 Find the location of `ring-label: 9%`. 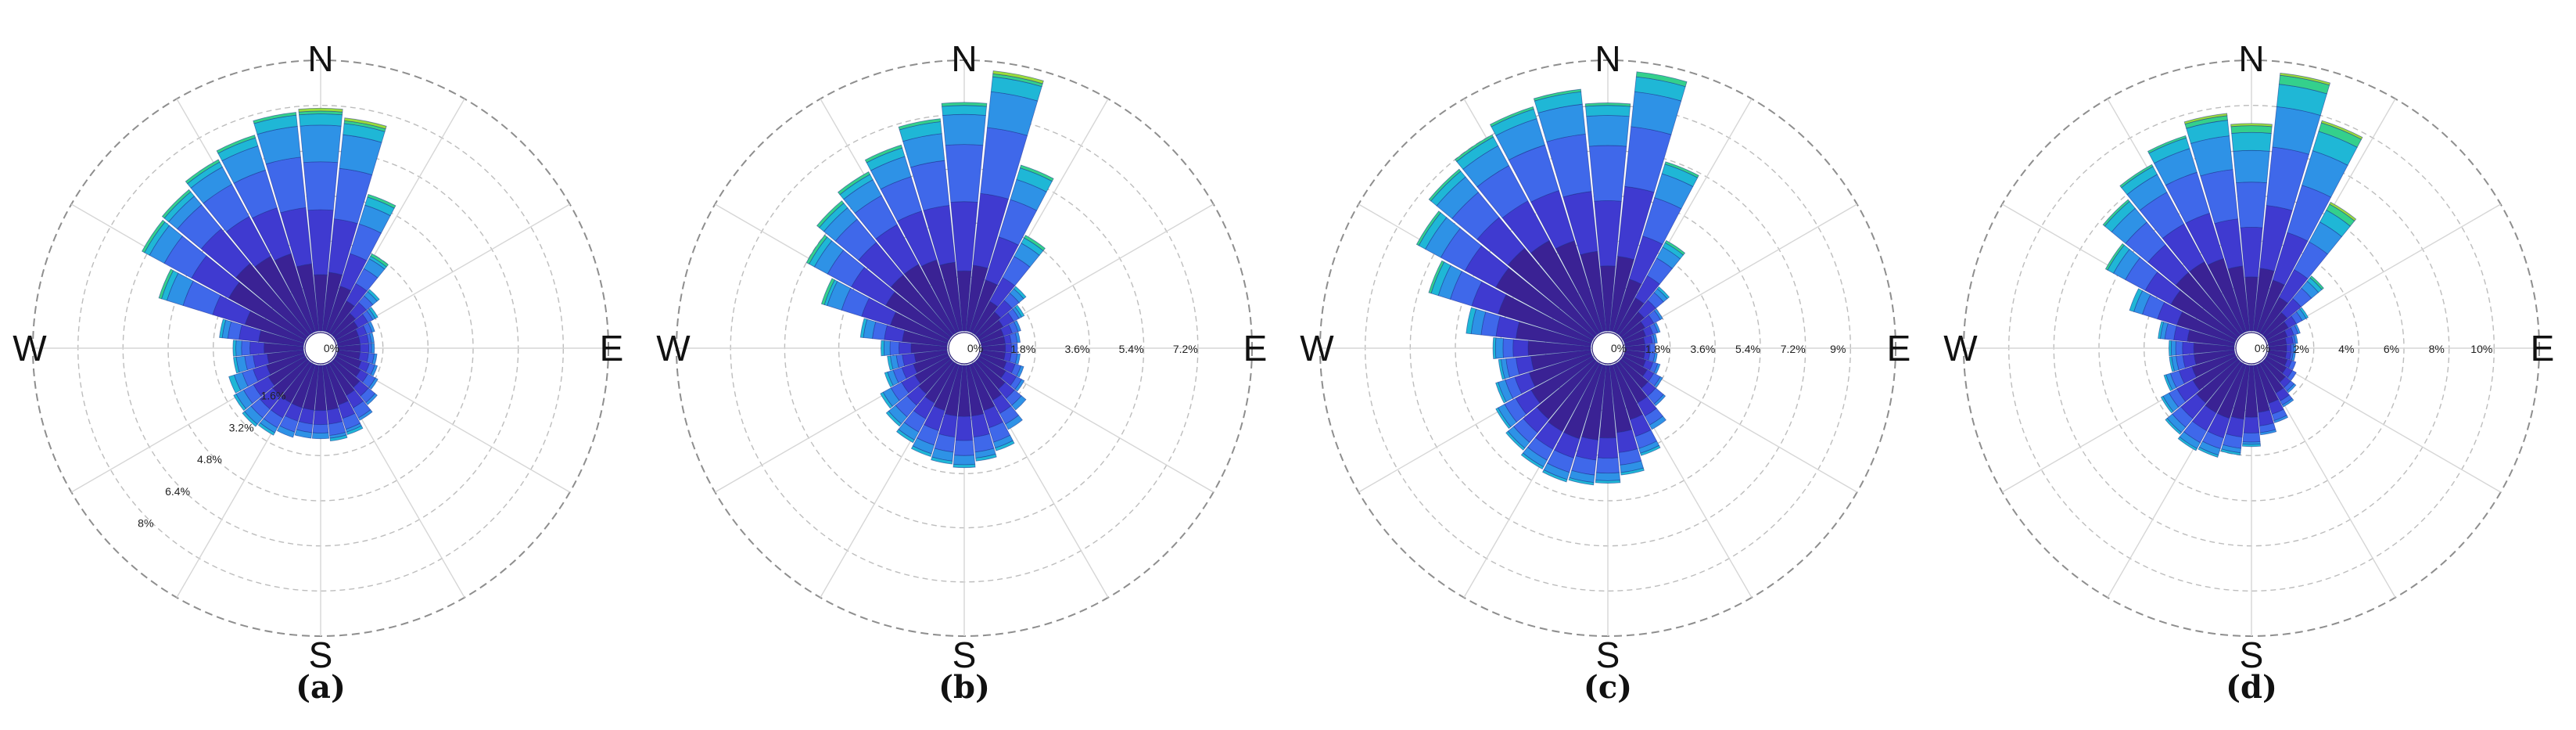

ring-label: 9% is located at coordinates (1838, 349).